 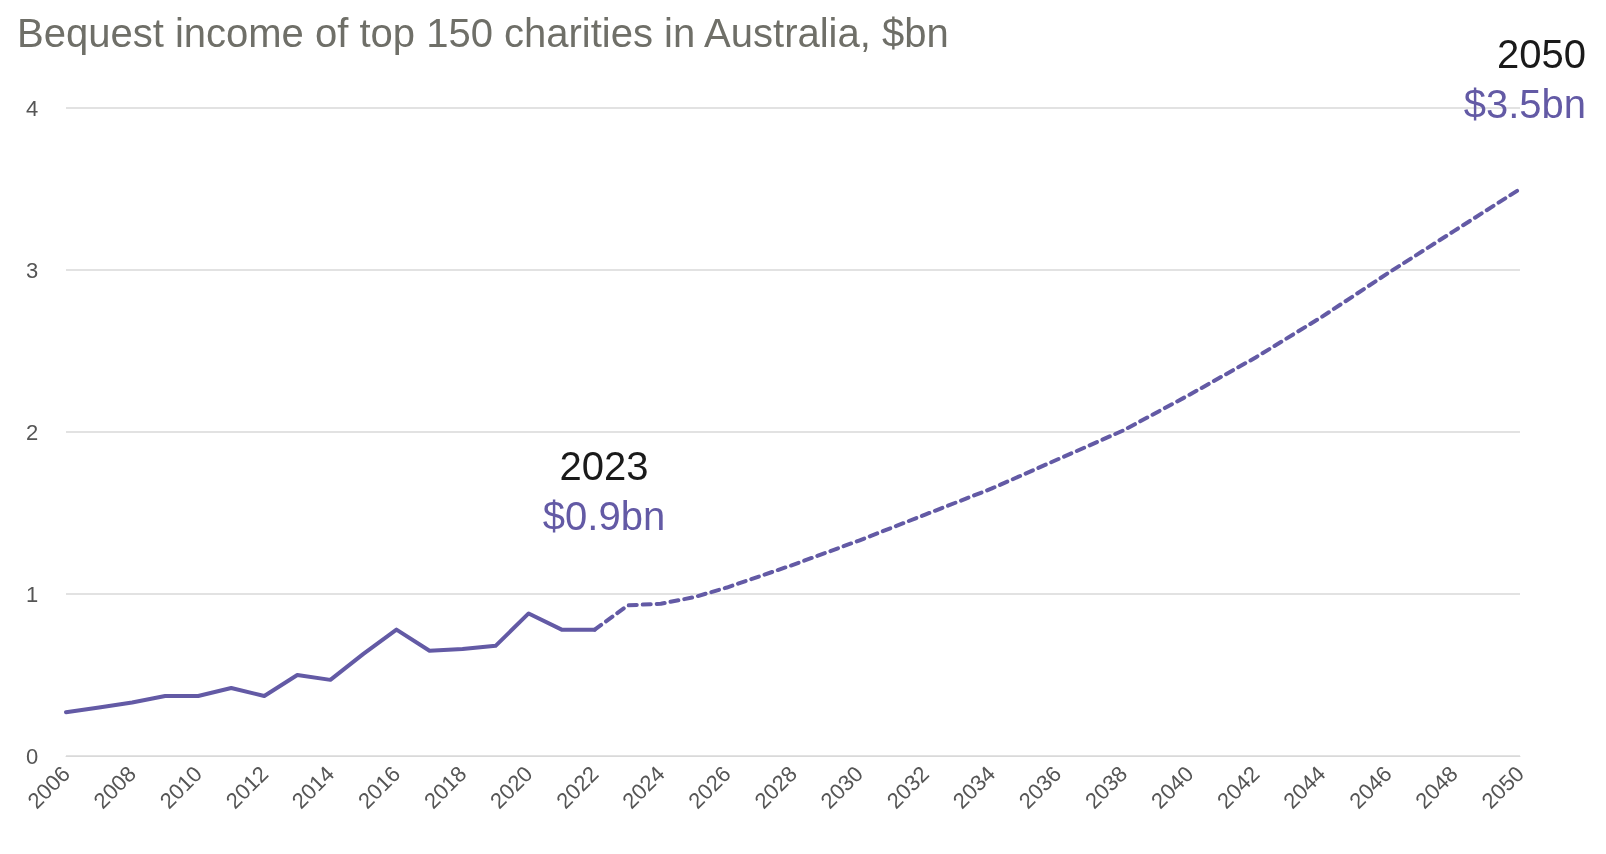 I want to click on annotation: $0.9bn, so click(x=604, y=516).